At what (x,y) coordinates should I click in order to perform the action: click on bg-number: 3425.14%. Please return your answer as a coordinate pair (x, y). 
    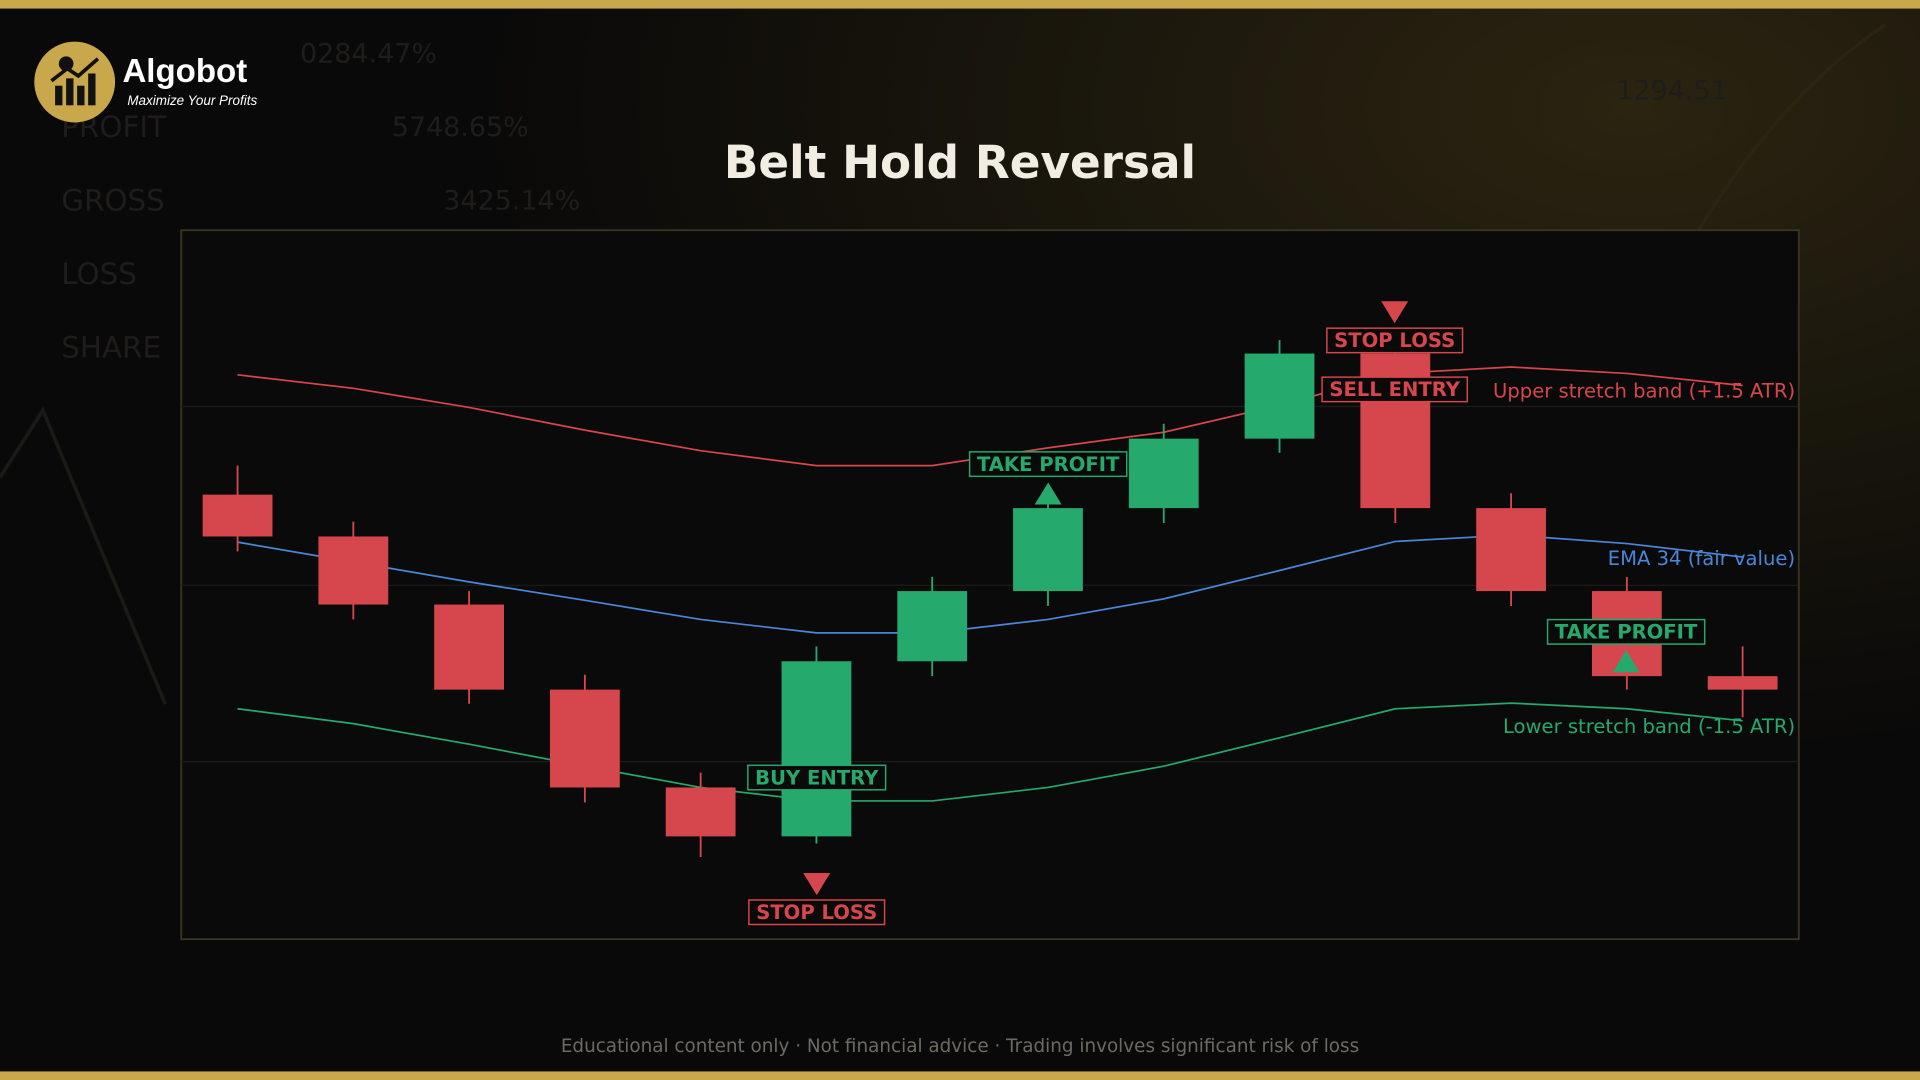
    Looking at the image, I should click on (511, 201).